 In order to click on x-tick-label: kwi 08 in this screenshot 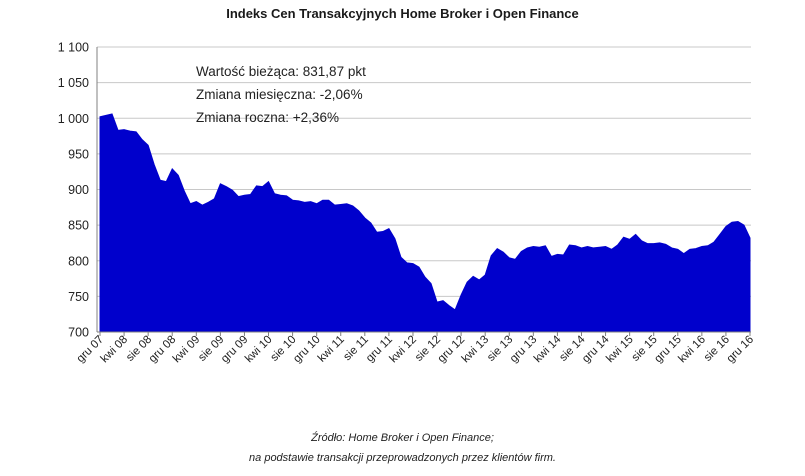, I will do `click(115, 350)`.